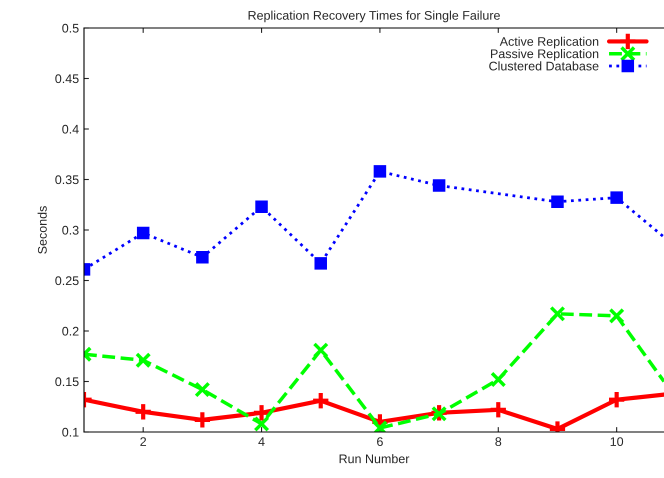 This screenshot has height=478, width=664. What do you see at coordinates (617, 441) in the screenshot?
I see `x-tick-label: 10` at bounding box center [617, 441].